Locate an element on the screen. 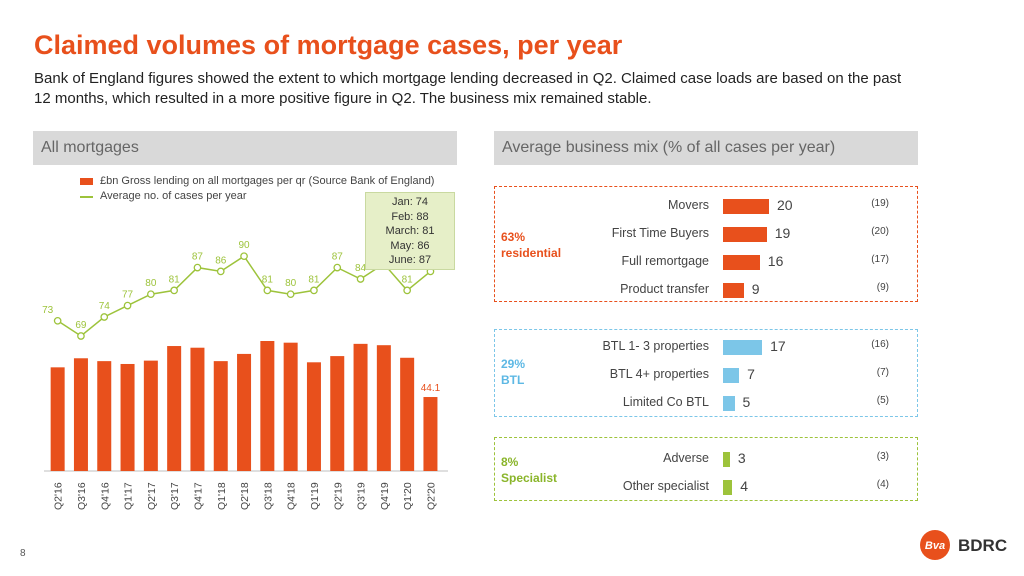 The image size is (1024, 576). mix-value: 16 is located at coordinates (775, 261).